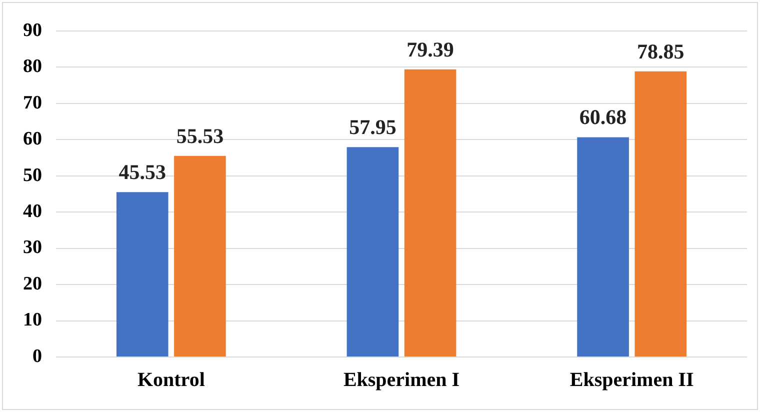  Describe the element at coordinates (32, 103) in the screenshot. I see `y-tick-label: 70` at that location.